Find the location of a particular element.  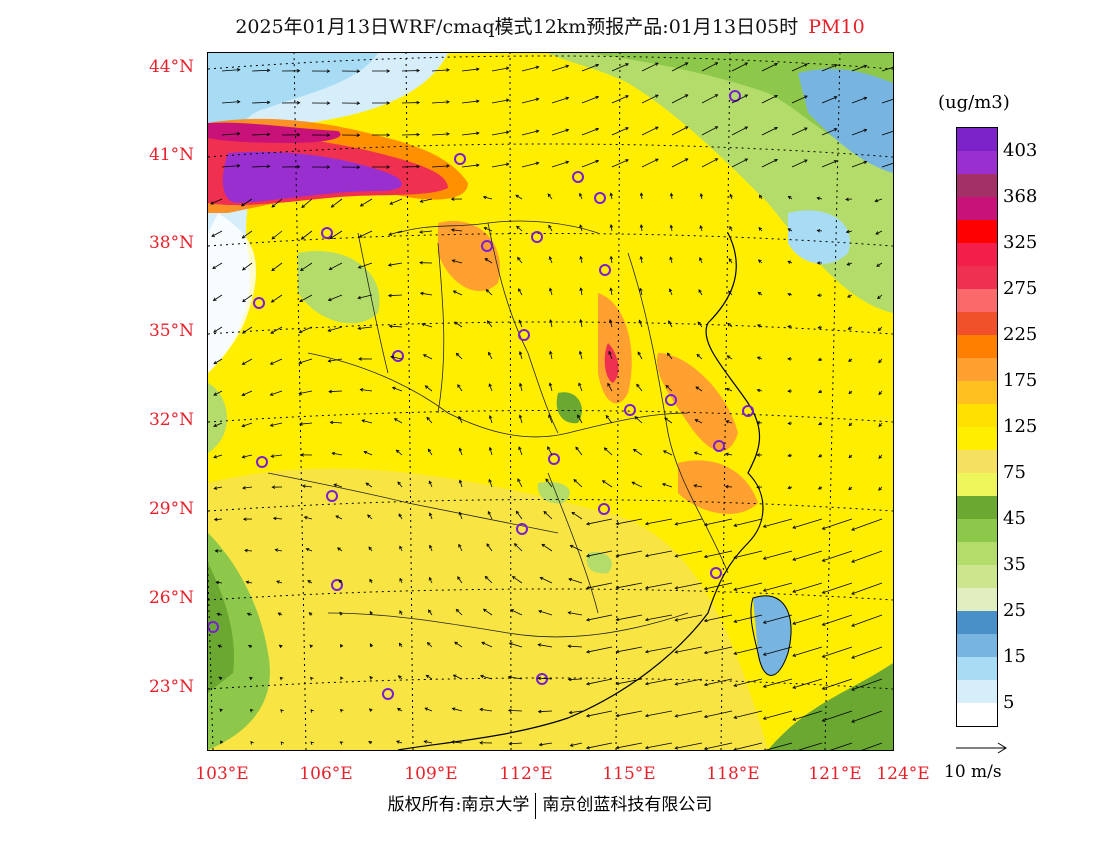

field-northwest-blue is located at coordinates (293, 128).